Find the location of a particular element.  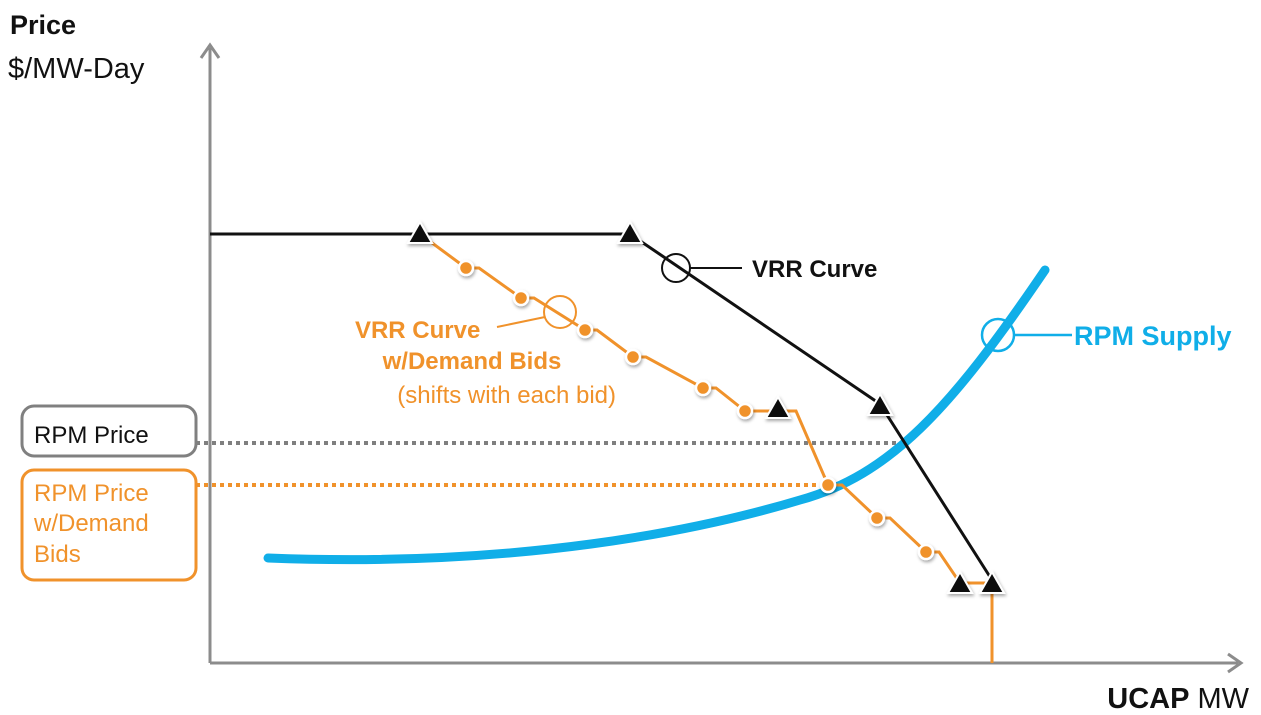

rpm-price-box is located at coordinates (109, 431).